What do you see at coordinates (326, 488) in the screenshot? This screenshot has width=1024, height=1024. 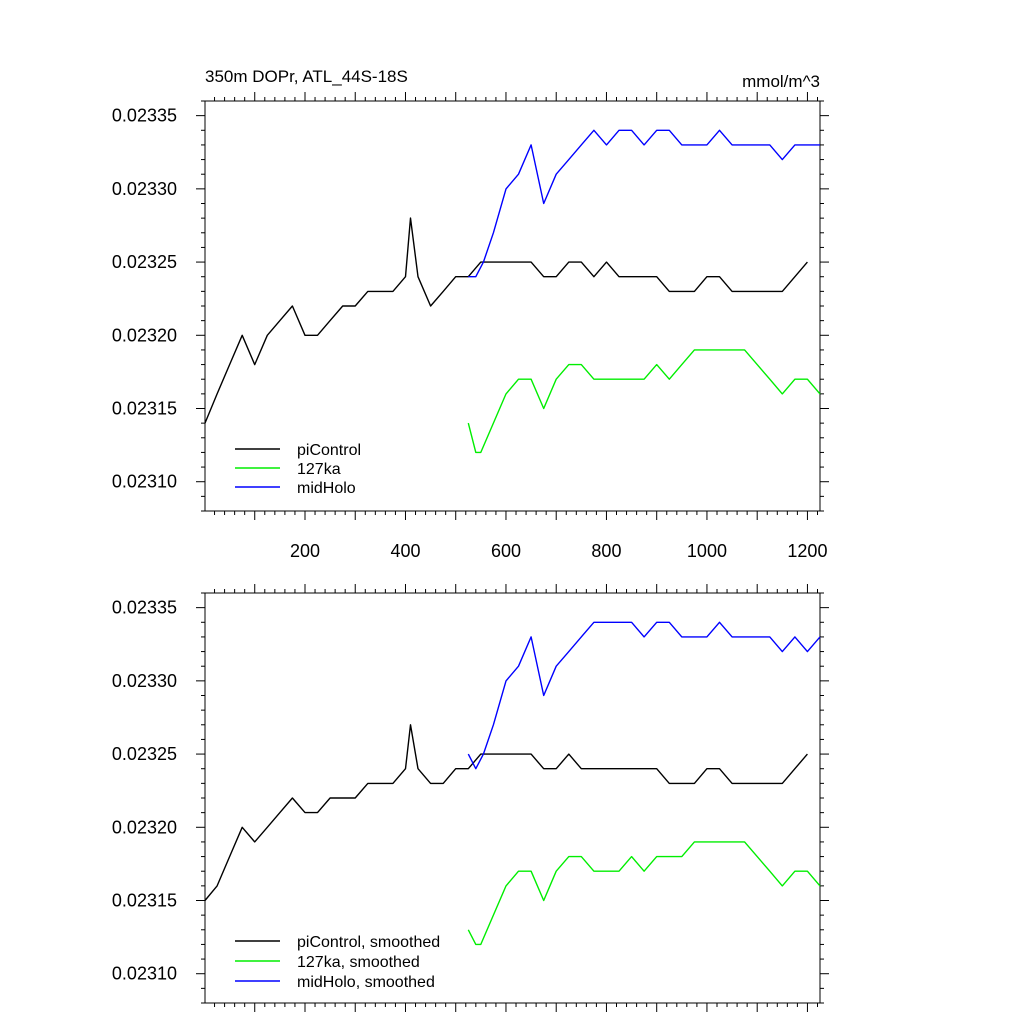 I see `legend-label: midHolo` at bounding box center [326, 488].